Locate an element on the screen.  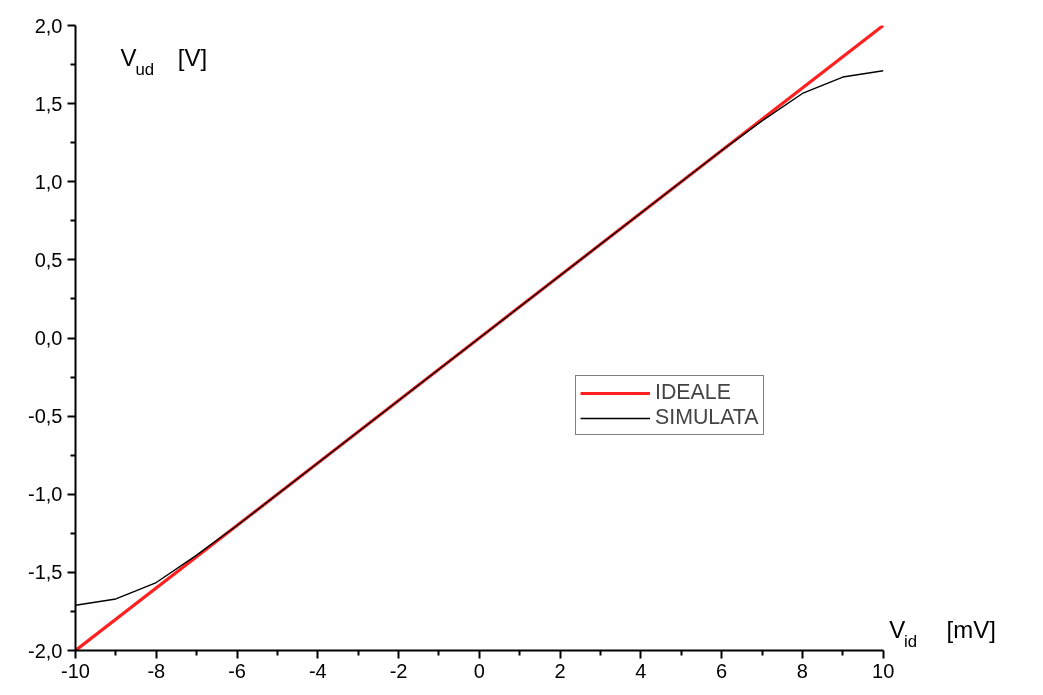
y-tick-label: -1,5 is located at coordinates (45, 572).